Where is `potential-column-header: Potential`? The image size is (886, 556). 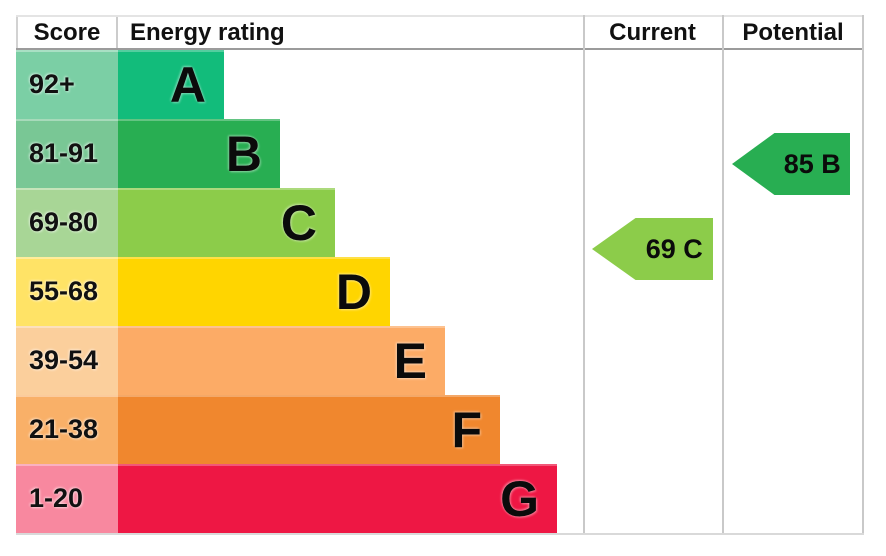 potential-column-header: Potential is located at coordinates (793, 32).